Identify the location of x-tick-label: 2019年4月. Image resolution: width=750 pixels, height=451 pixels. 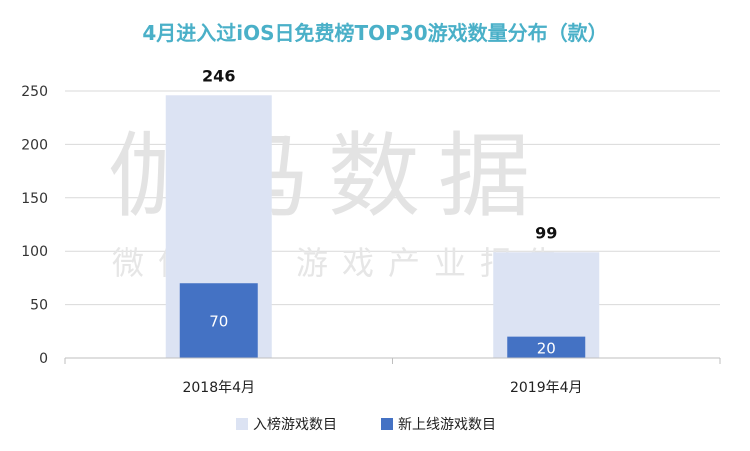
(546, 388).